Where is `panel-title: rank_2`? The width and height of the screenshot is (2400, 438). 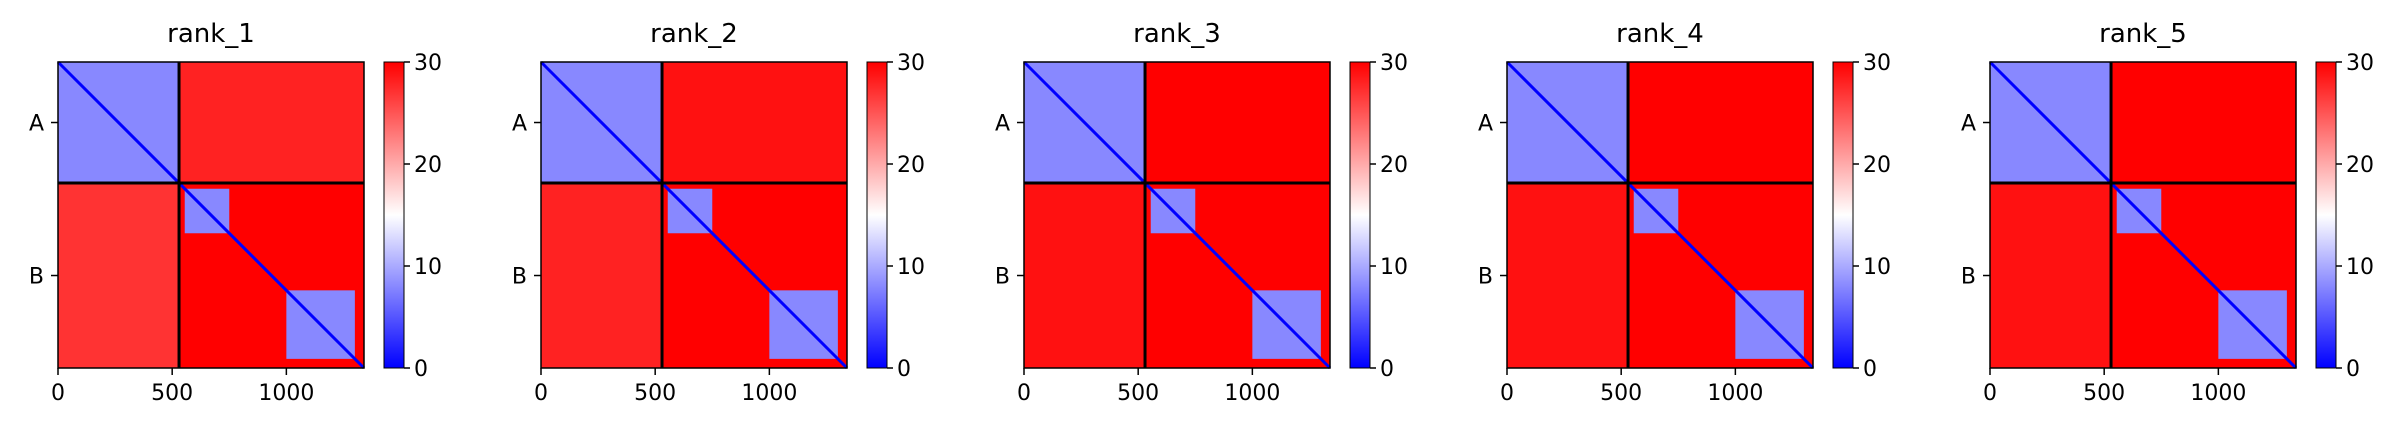
panel-title: rank_2 is located at coordinates (694, 34).